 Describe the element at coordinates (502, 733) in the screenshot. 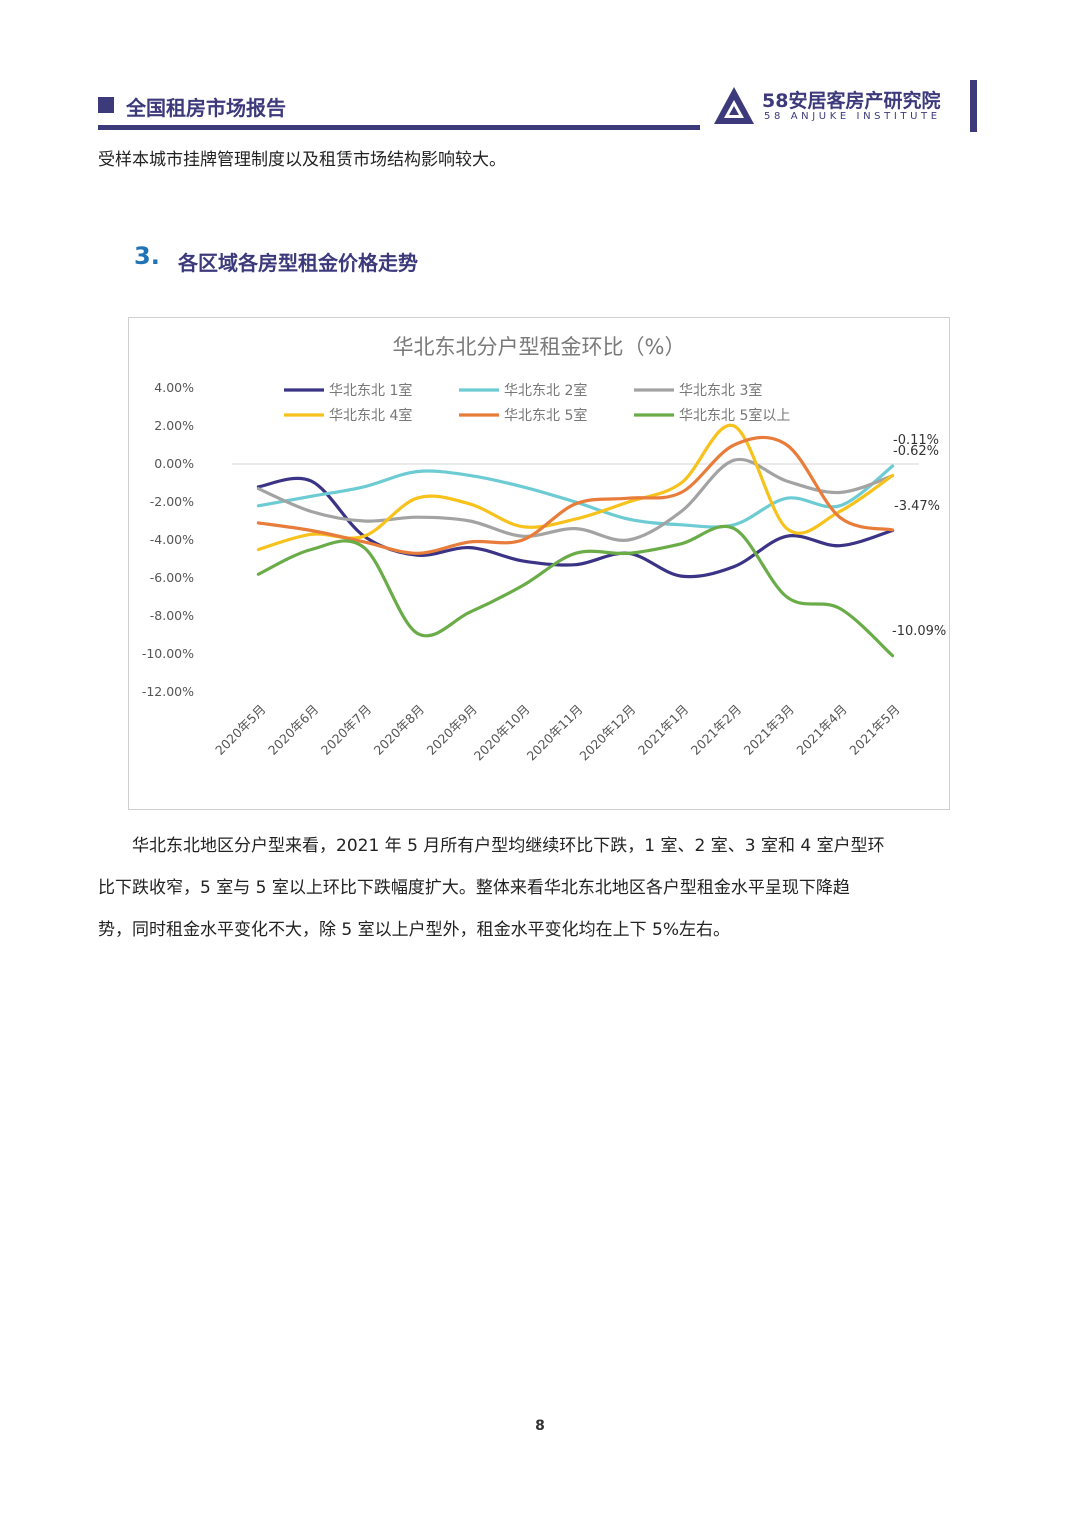

I see `x-tick-label: 2020年10月` at that location.